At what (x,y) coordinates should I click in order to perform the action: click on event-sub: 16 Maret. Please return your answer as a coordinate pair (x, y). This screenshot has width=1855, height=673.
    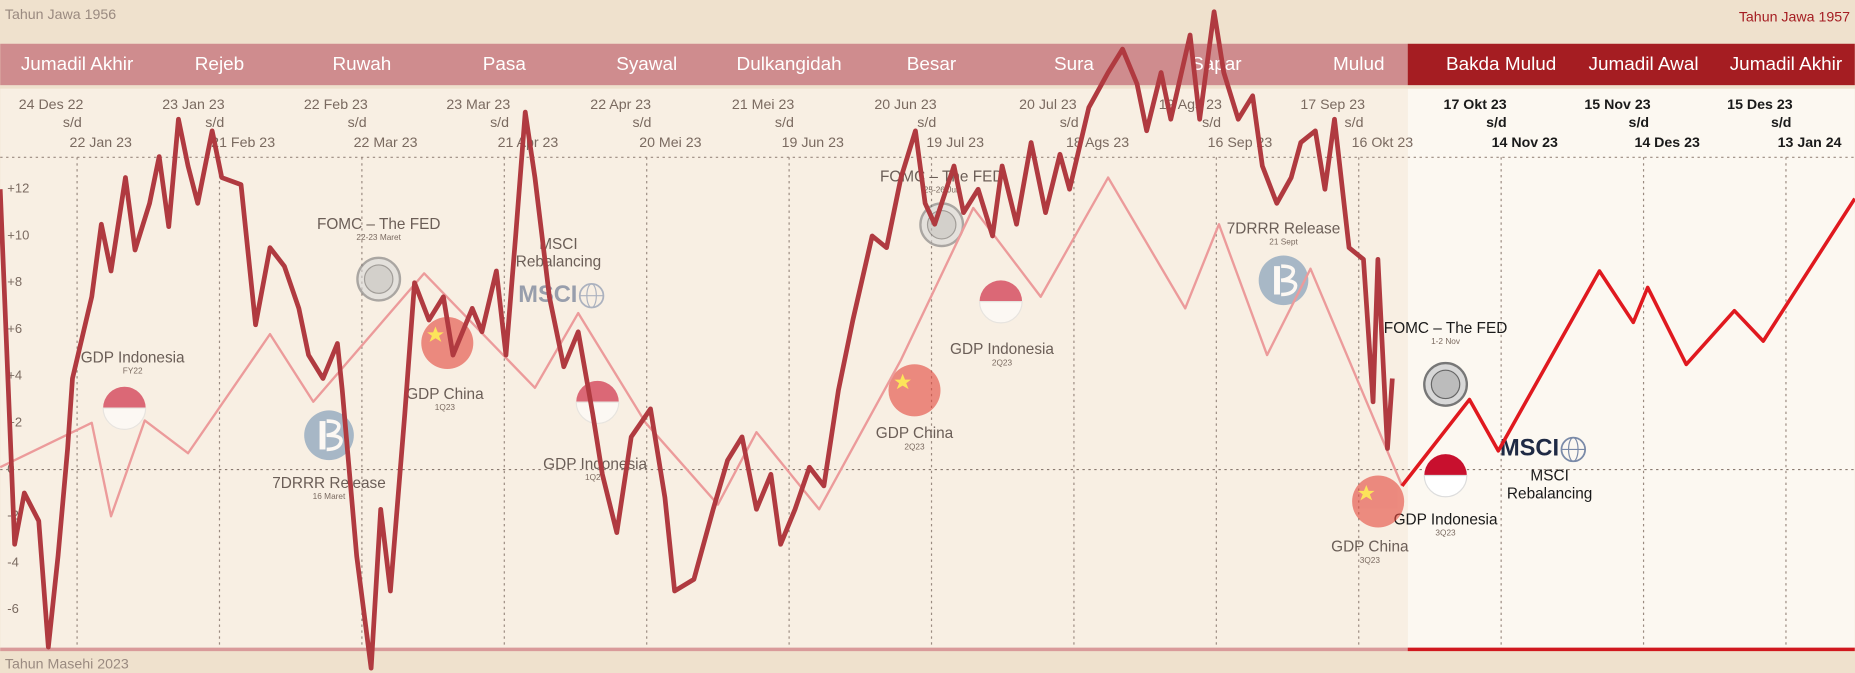
    Looking at the image, I should click on (329, 496).